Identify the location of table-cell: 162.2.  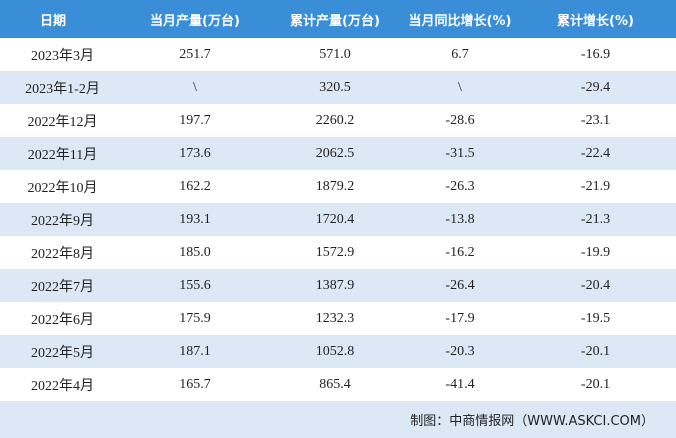
(195, 186).